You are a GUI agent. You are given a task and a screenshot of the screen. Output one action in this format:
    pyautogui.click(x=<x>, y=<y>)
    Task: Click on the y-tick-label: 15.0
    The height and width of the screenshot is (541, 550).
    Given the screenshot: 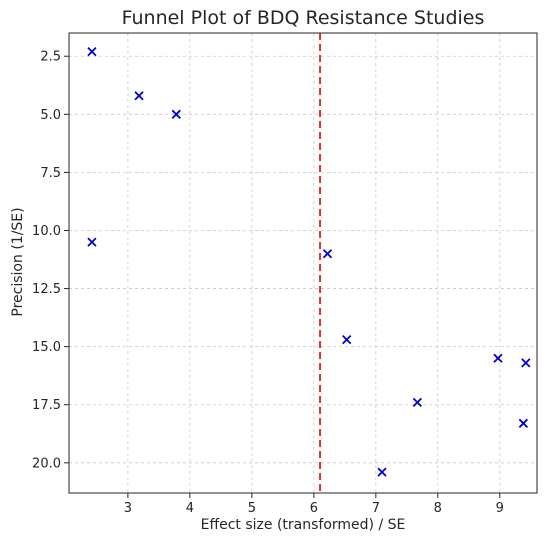 What is the action you would take?
    pyautogui.click(x=46, y=347)
    